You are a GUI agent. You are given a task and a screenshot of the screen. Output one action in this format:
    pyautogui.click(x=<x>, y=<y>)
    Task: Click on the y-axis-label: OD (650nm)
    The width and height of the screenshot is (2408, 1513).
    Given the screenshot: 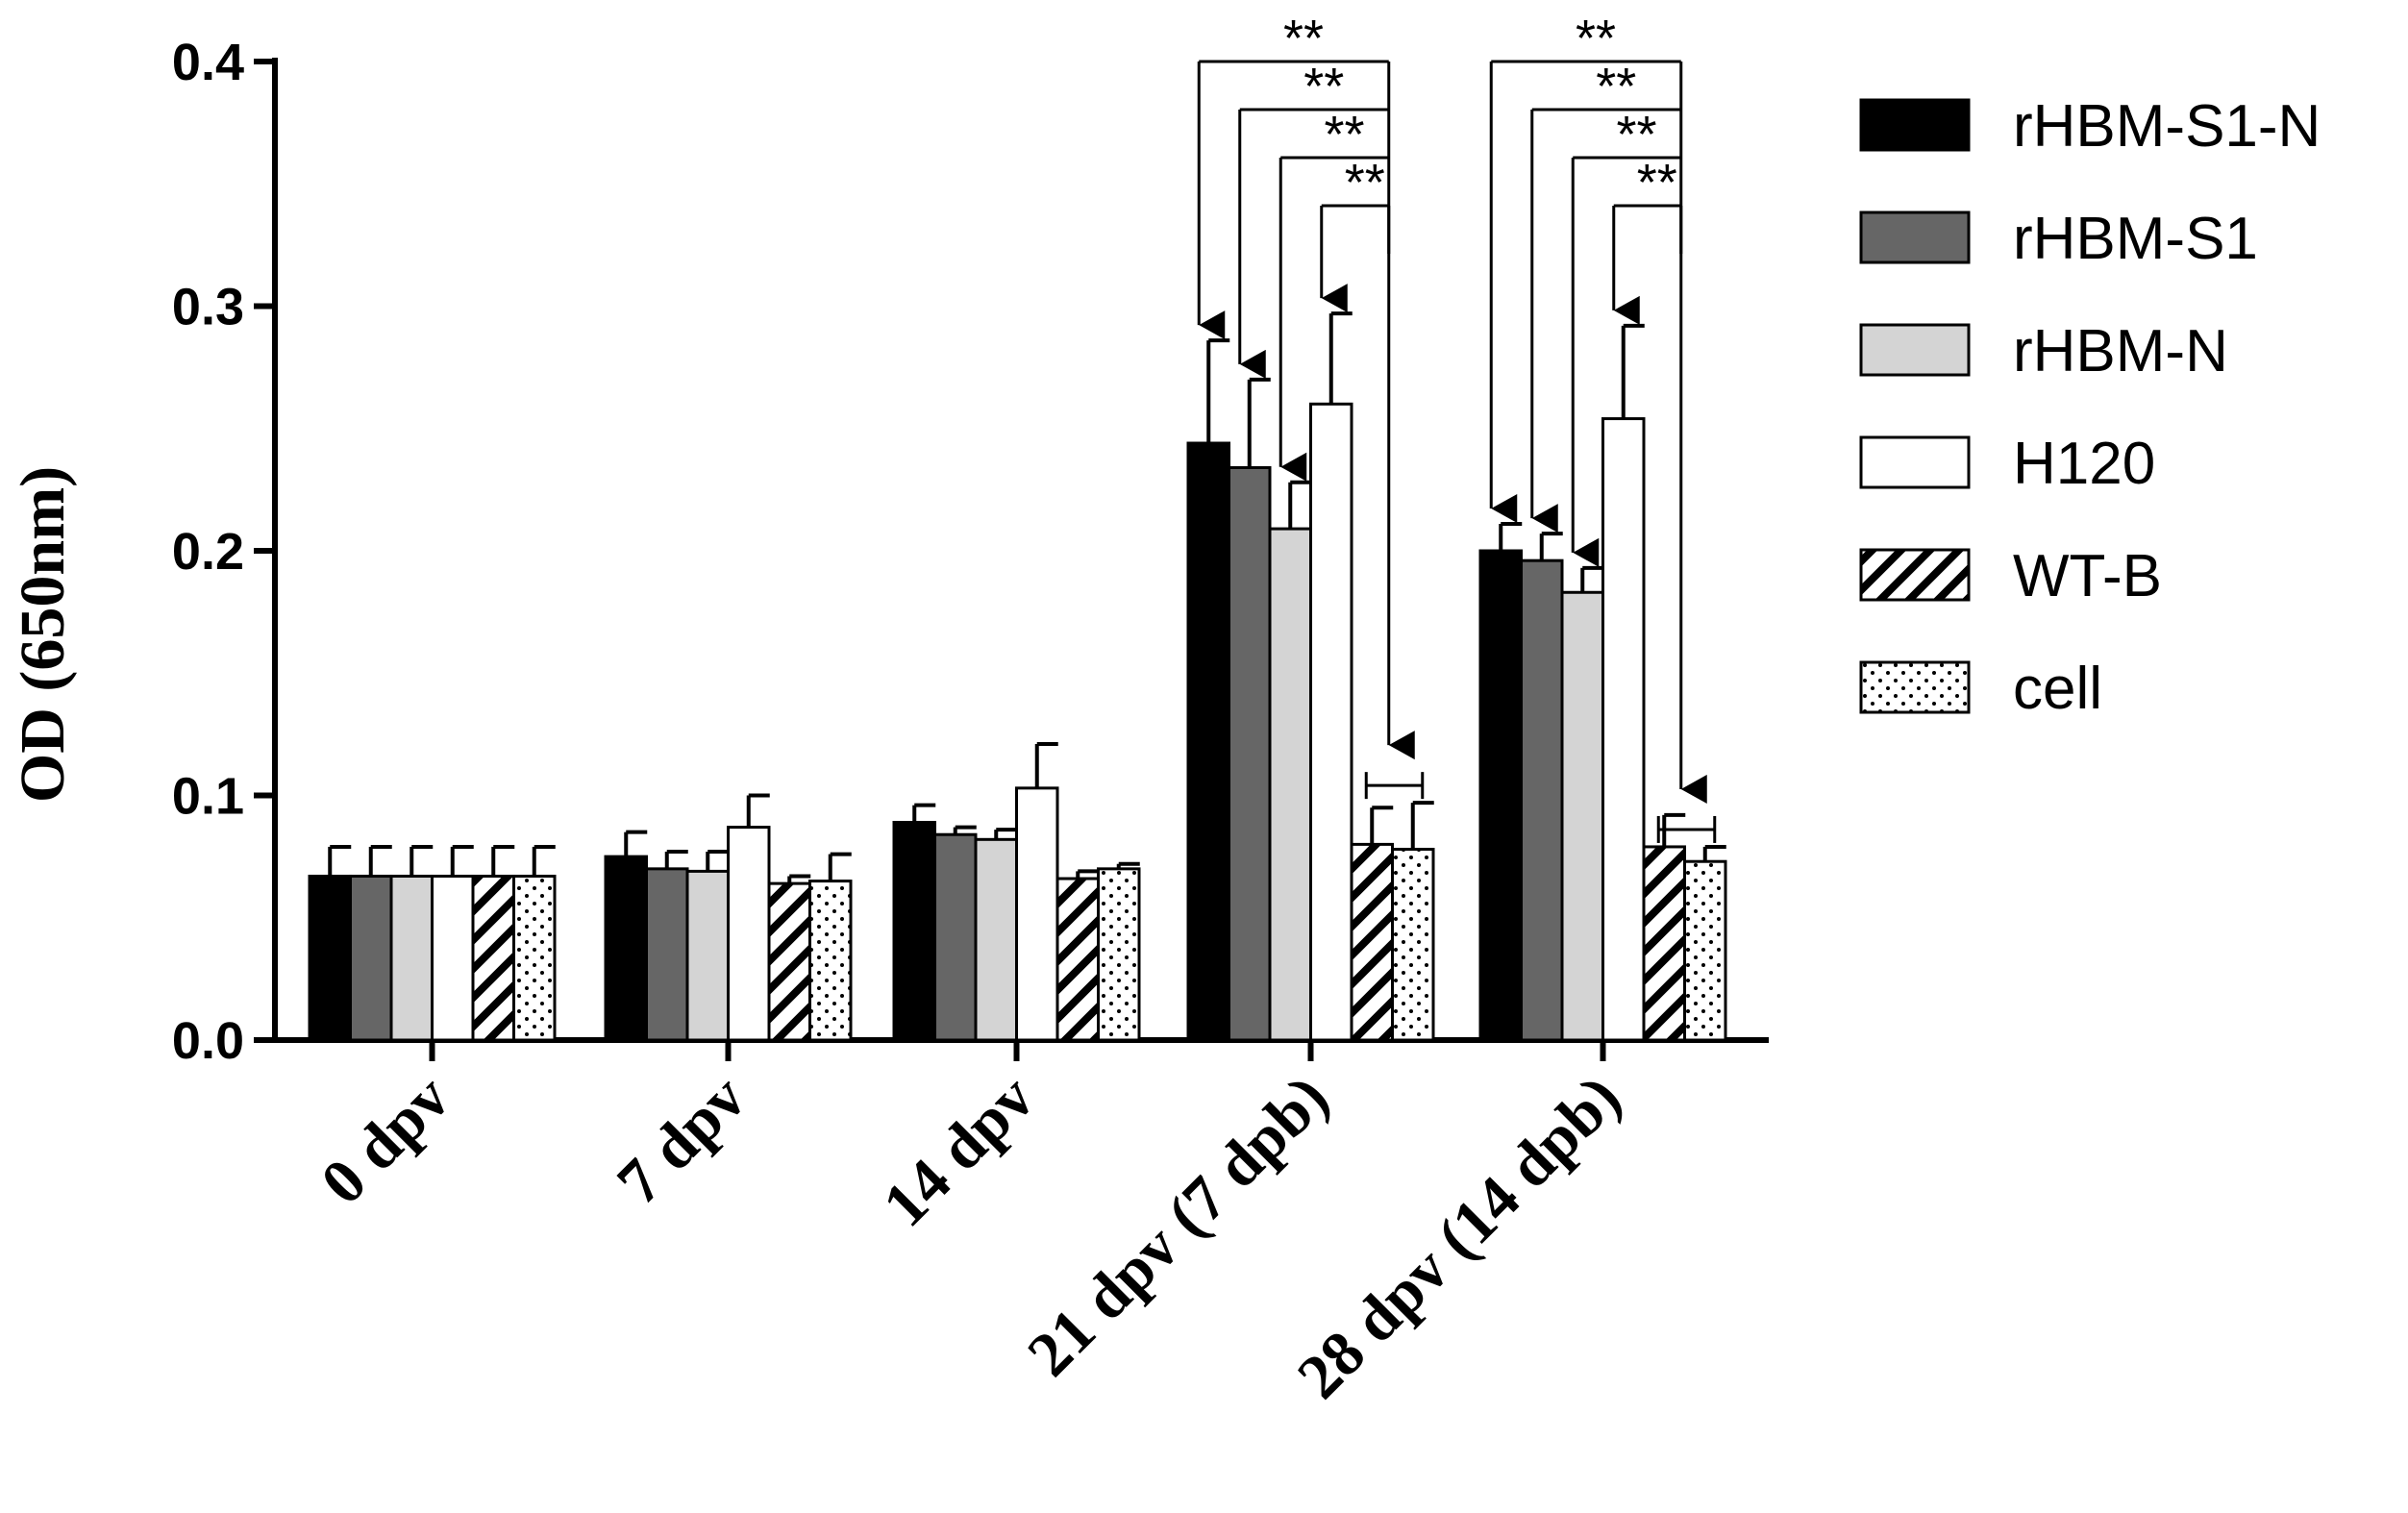 What is the action you would take?
    pyautogui.click(x=43, y=634)
    